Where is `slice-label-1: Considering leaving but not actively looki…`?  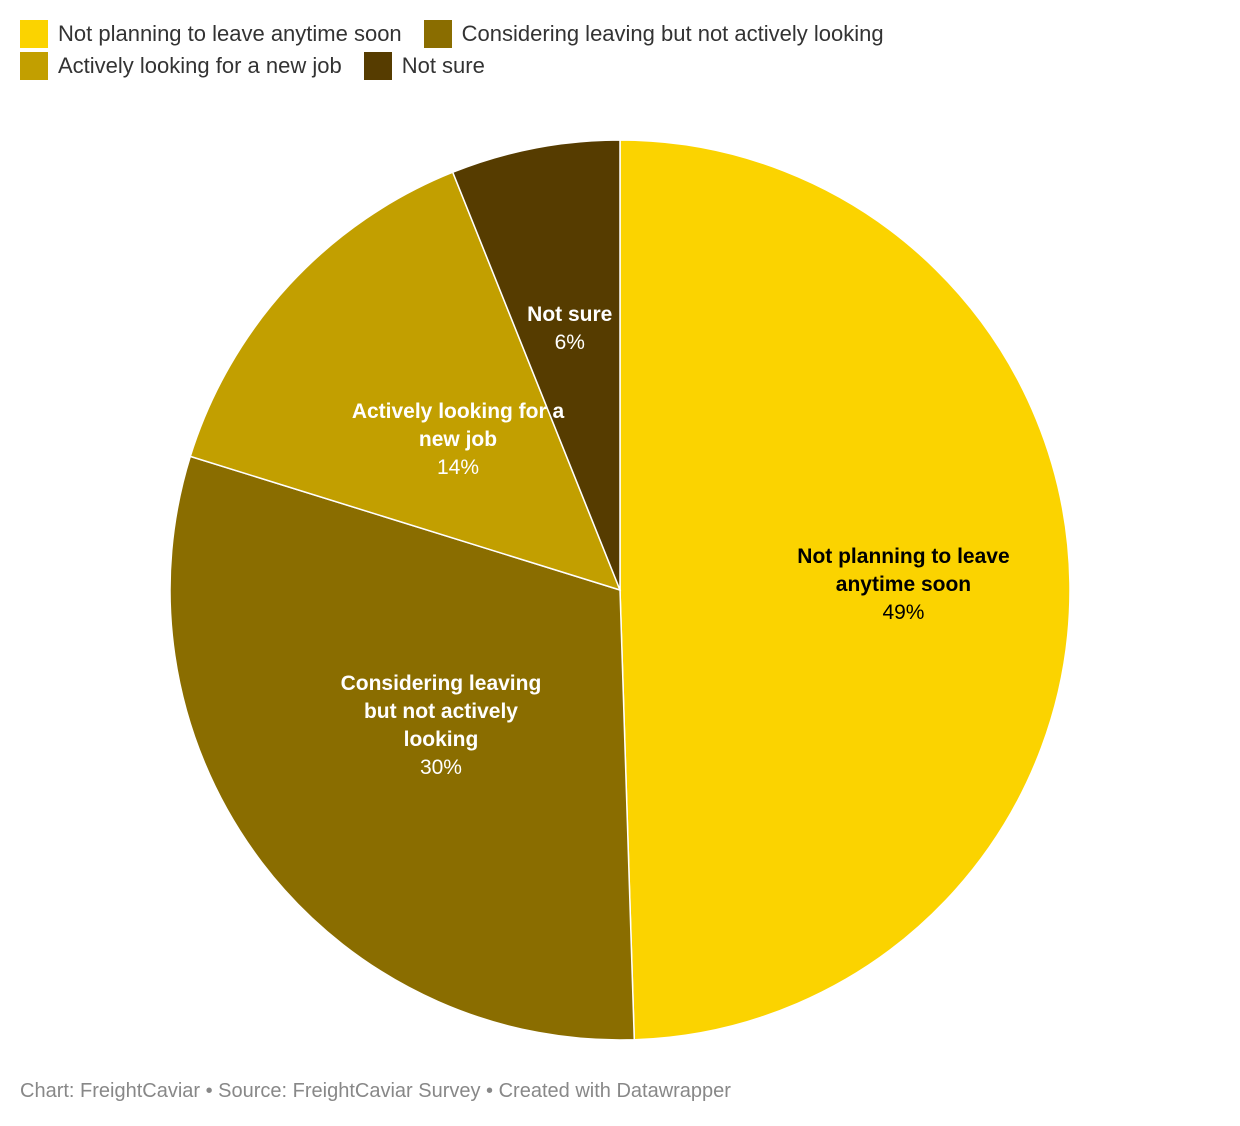
slice-label-1: Considering leaving but not actively looki… is located at coordinates (441, 725).